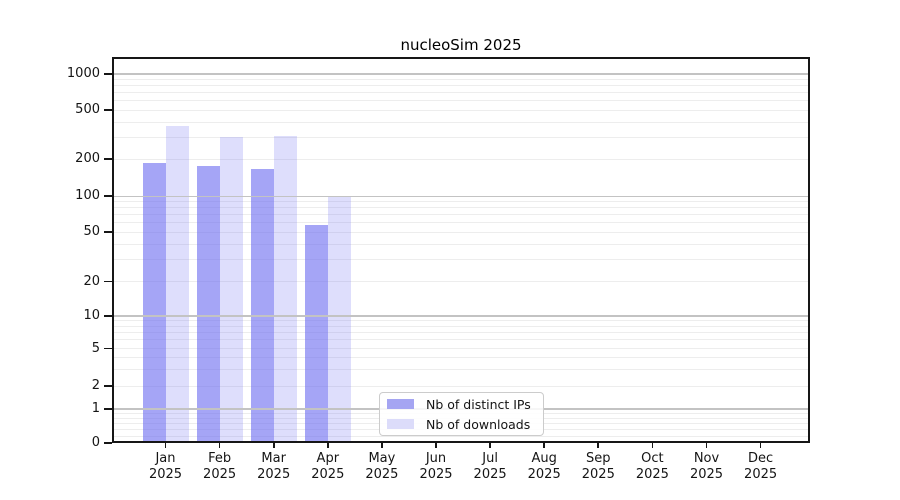  What do you see at coordinates (95, 442) in the screenshot?
I see `y-tick-label: 0` at bounding box center [95, 442].